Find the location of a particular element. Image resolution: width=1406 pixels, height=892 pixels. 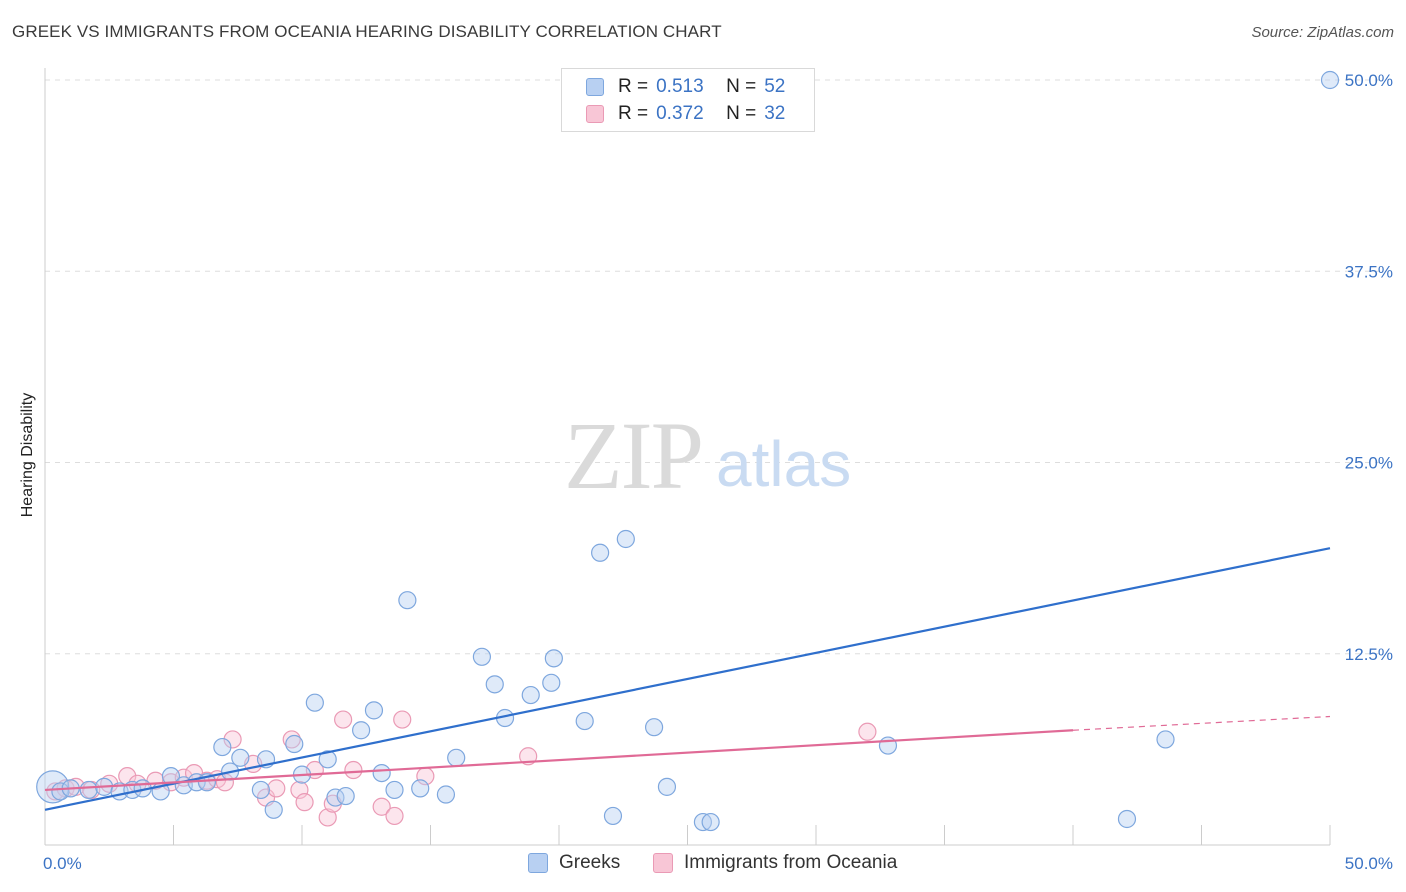

legend-r-value-oceania: 0.372 is located at coordinates (680, 113).